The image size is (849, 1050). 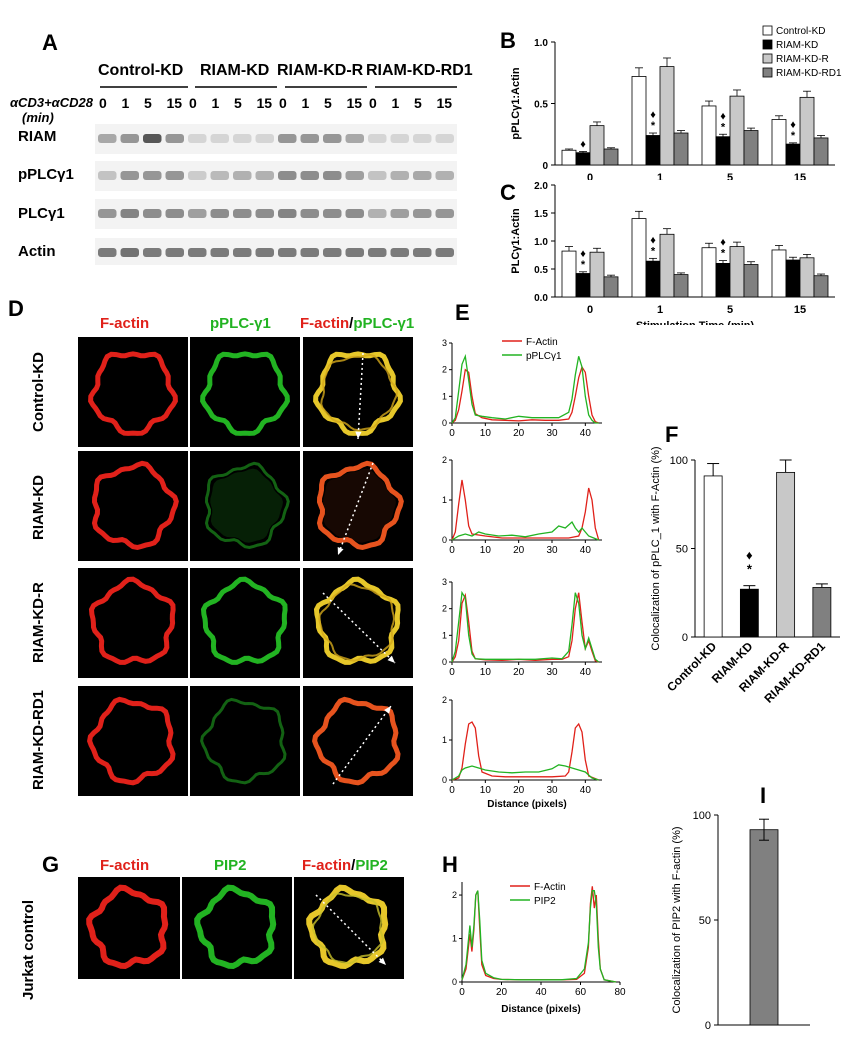 What do you see at coordinates (541, 270) in the screenshot?
I see `y-tick-label: 0.5` at bounding box center [541, 270].